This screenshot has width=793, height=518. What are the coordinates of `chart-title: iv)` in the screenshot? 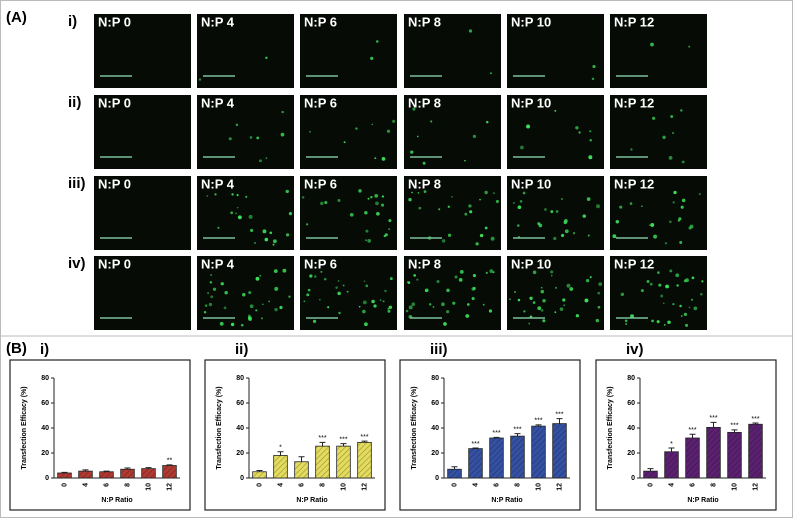 It's located at (635, 349).